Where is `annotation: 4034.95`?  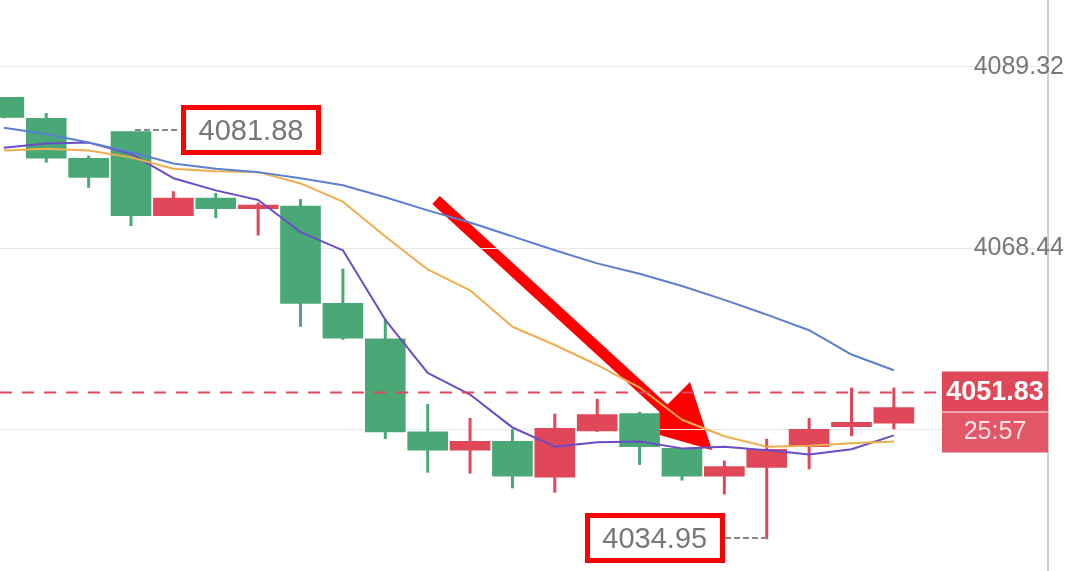 annotation: 4034.95 is located at coordinates (655, 538).